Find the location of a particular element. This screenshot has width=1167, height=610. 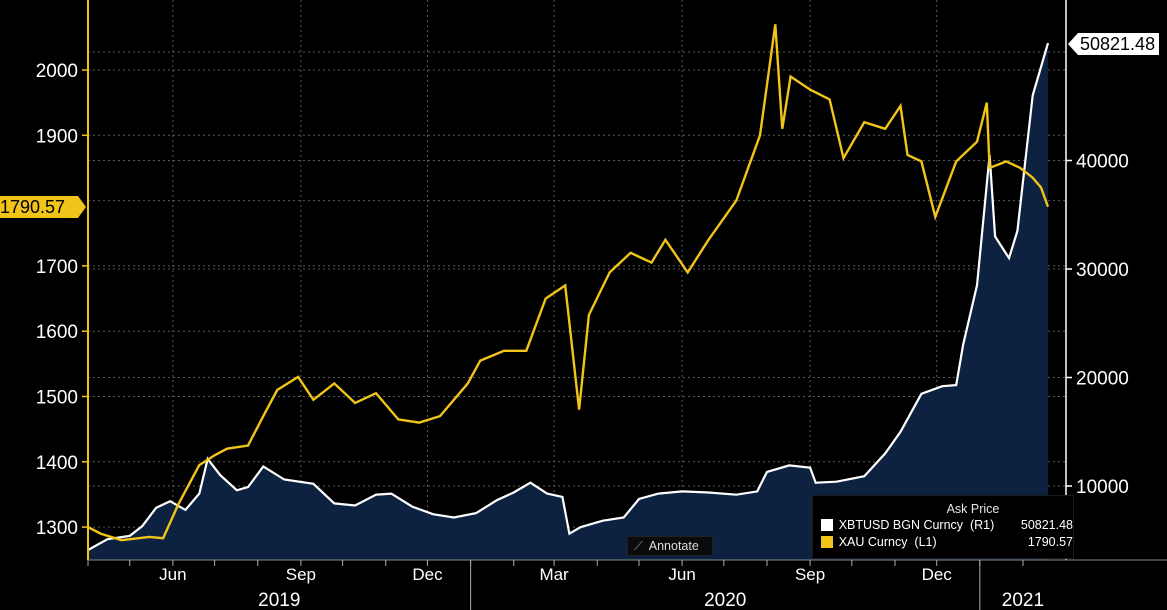

left-tick-label: 1400 is located at coordinates (57, 463).